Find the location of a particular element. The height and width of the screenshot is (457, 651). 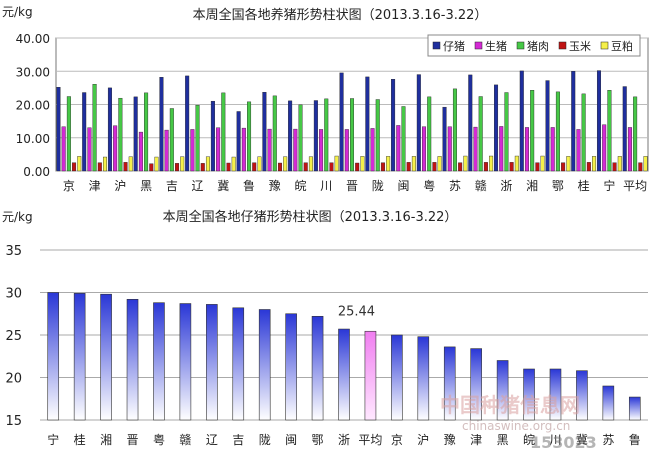

top-bar-生猪-京 is located at coordinates (63, 149).